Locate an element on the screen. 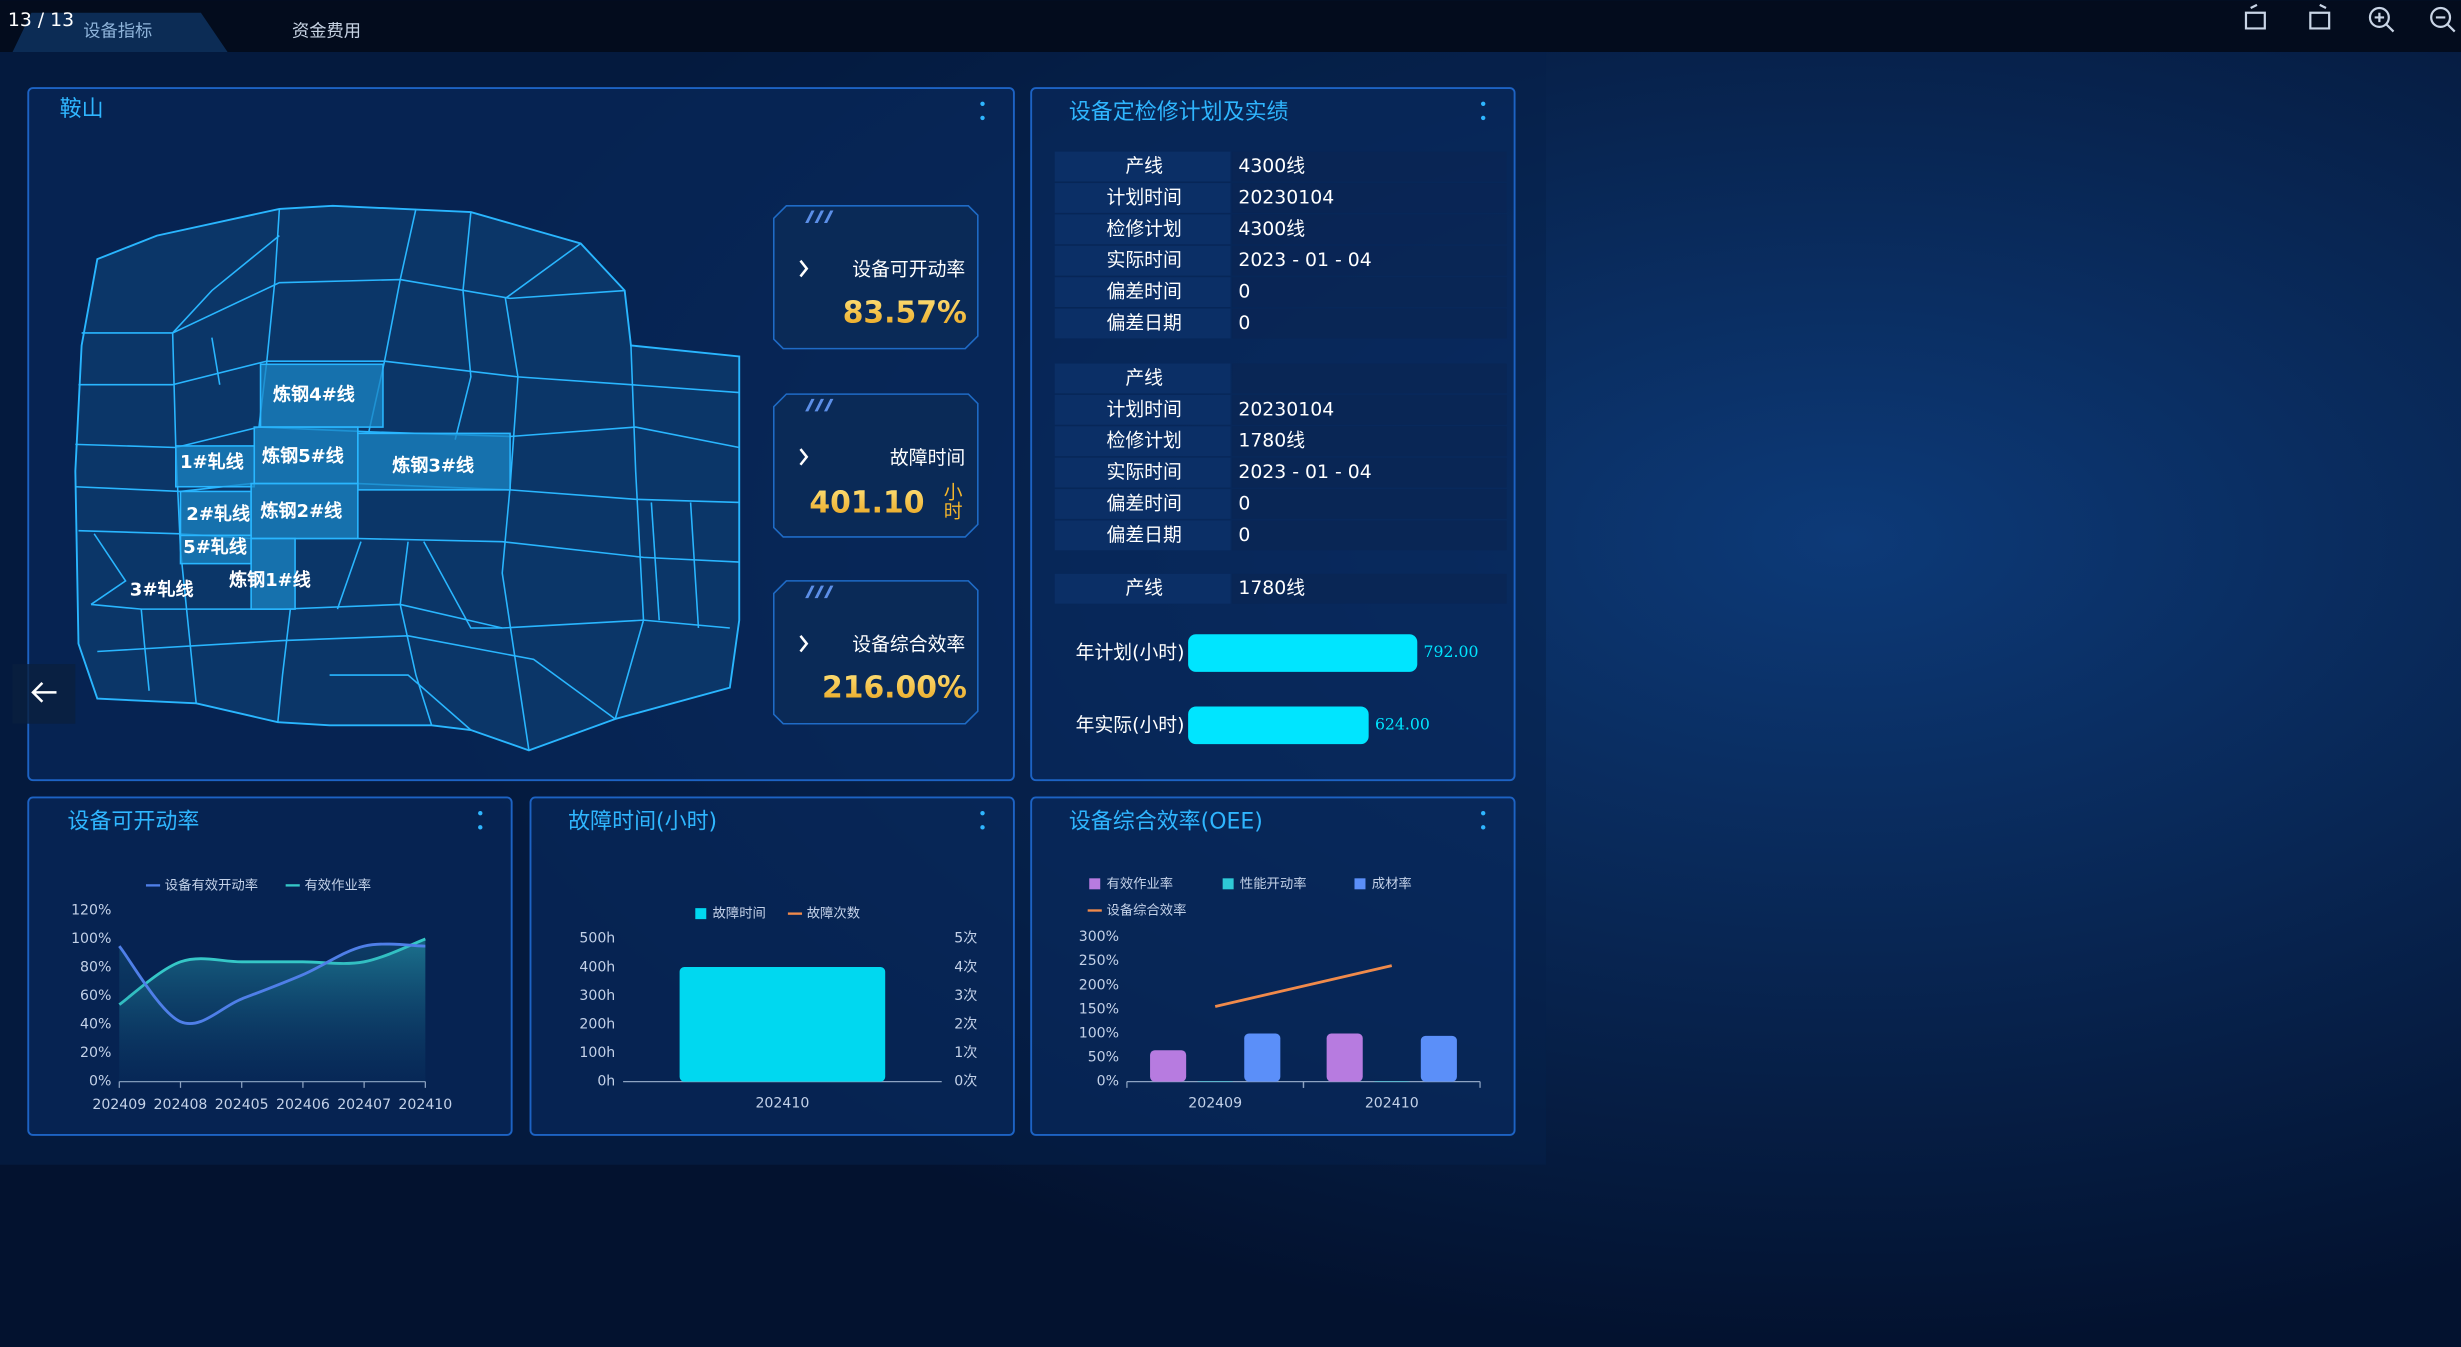 The width and height of the screenshot is (2461, 1347). tab: 资金费用 is located at coordinates (326, 32).